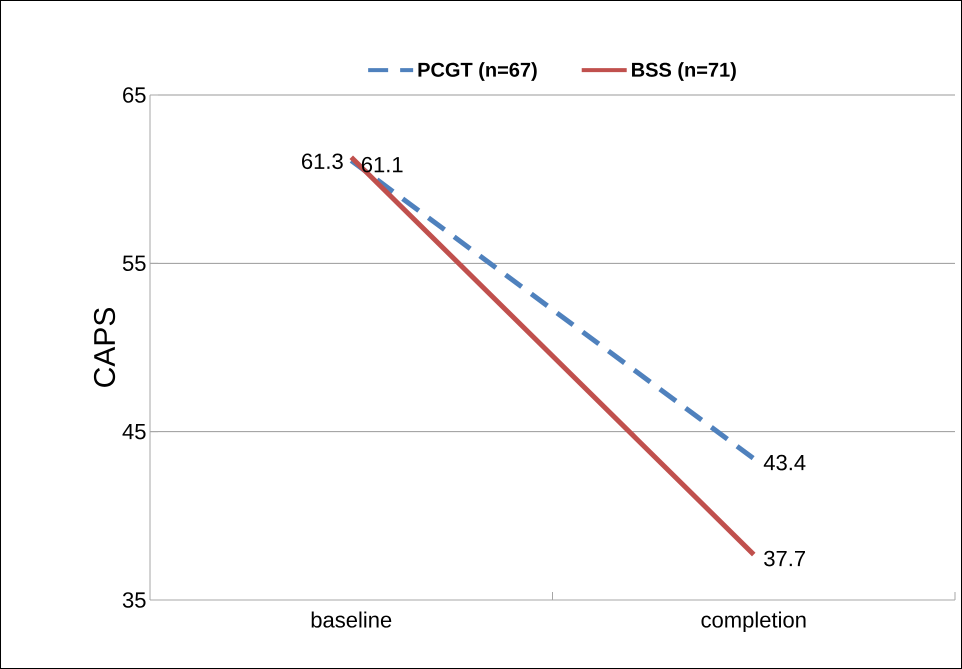 This screenshot has width=962, height=669. What do you see at coordinates (352, 620) in the screenshot?
I see `x-tick-label: baseline` at bounding box center [352, 620].